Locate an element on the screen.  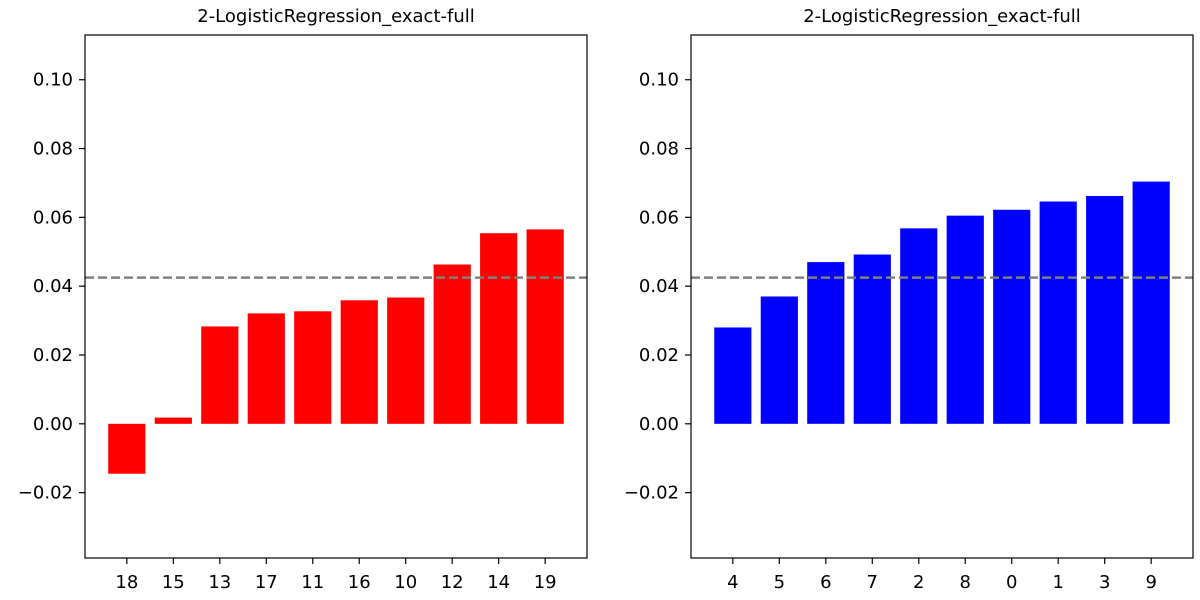
left-xtick-label: 17 is located at coordinates (266, 582).